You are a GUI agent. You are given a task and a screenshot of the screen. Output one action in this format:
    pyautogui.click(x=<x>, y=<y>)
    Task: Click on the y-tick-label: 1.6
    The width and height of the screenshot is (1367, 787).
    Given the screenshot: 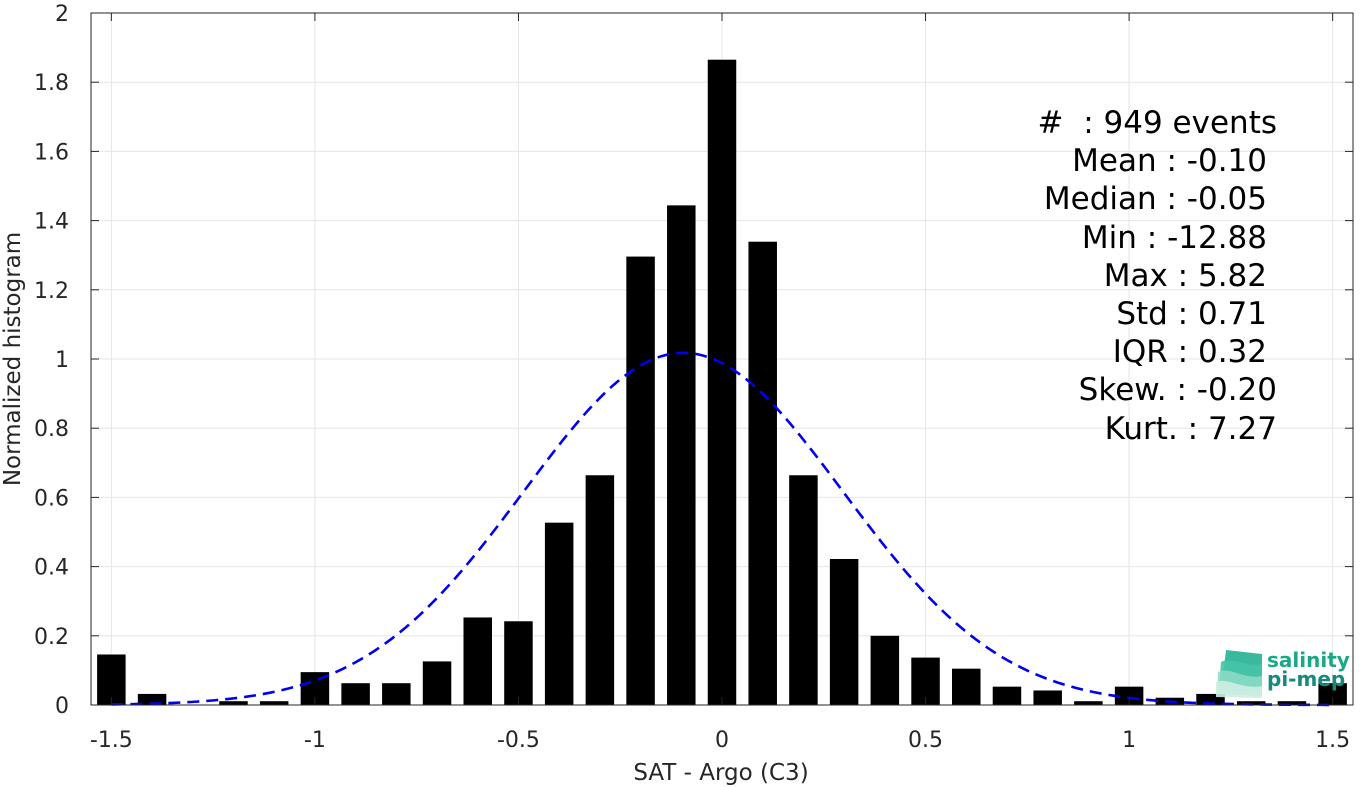 What is the action you would take?
    pyautogui.click(x=51, y=152)
    